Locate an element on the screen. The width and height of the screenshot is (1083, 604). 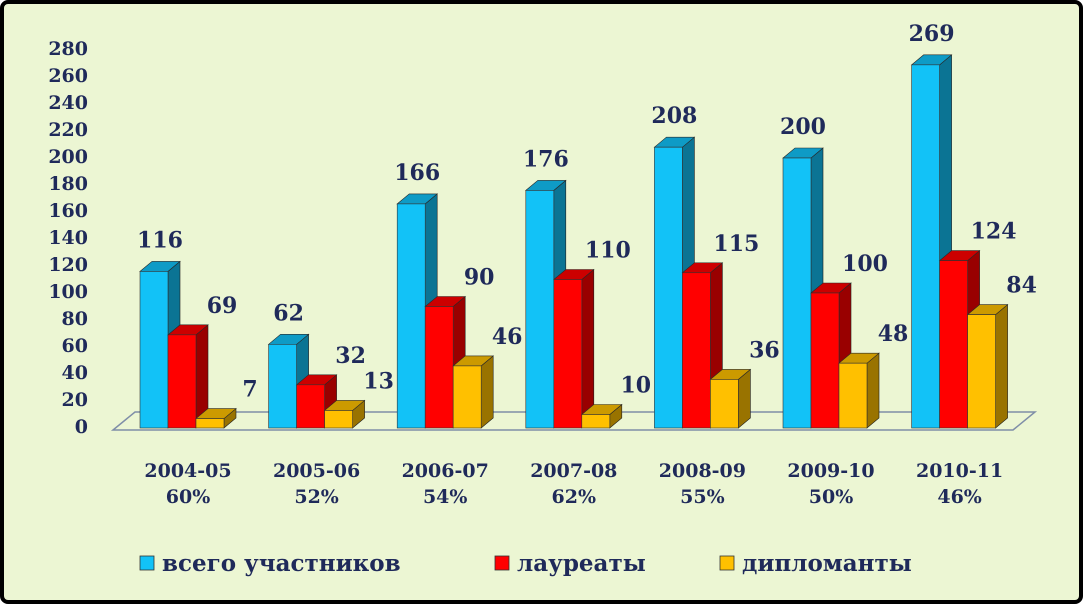
value-label: 84 is located at coordinates (1021, 286).